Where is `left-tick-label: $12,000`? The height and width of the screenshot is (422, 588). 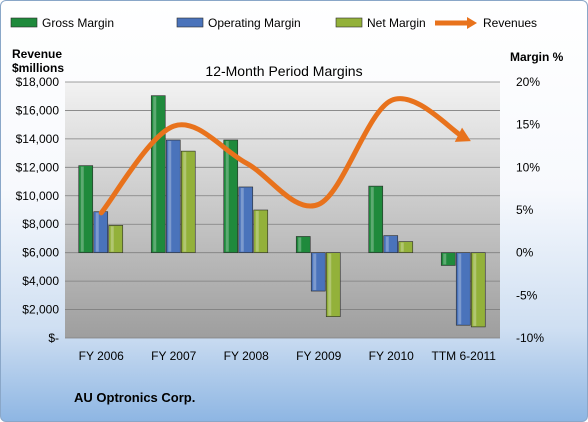
left-tick-label: $12,000 is located at coordinates (38, 167).